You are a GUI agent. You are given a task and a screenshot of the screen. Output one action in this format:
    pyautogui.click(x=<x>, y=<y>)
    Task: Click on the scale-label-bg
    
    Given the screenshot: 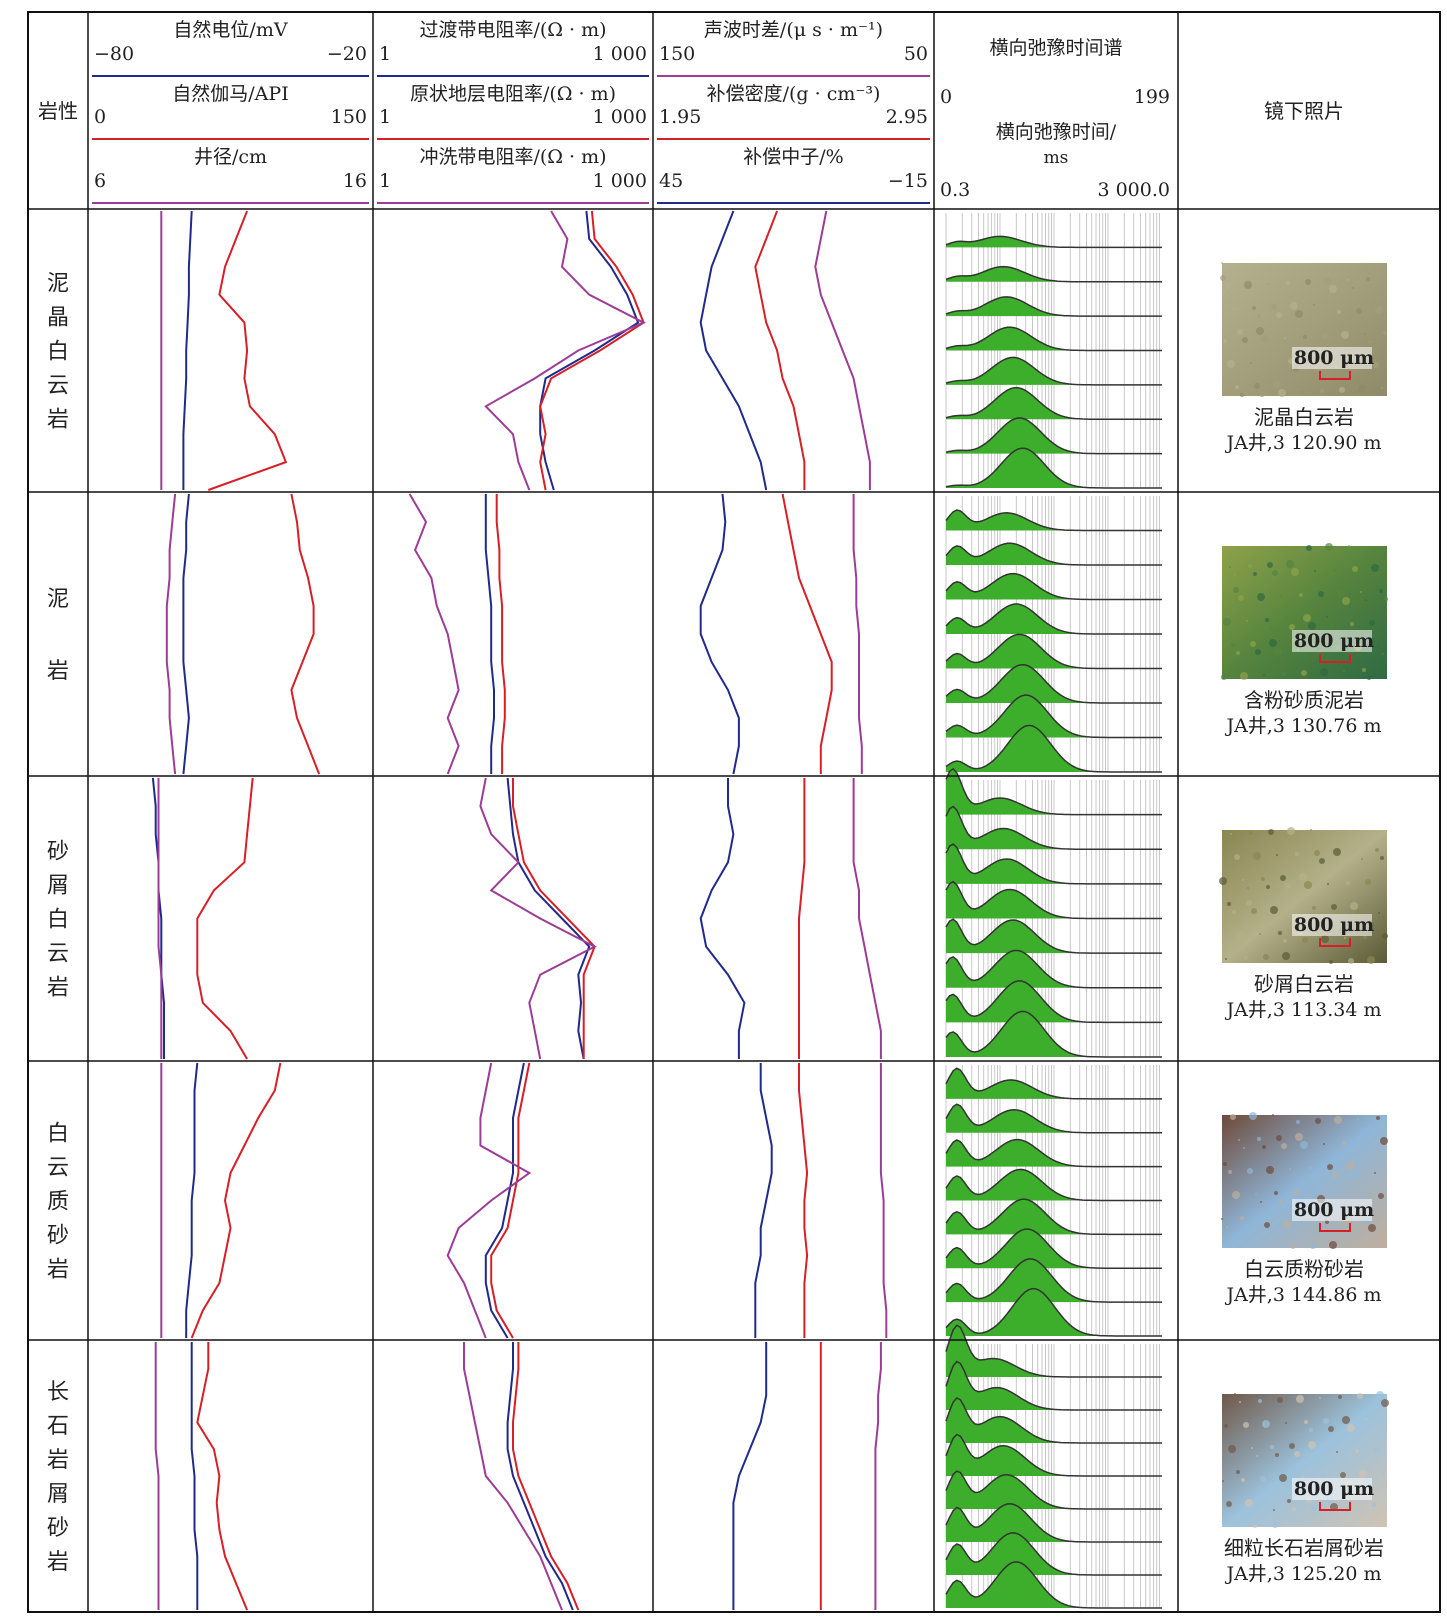 What is the action you would take?
    pyautogui.click(x=1332, y=925)
    